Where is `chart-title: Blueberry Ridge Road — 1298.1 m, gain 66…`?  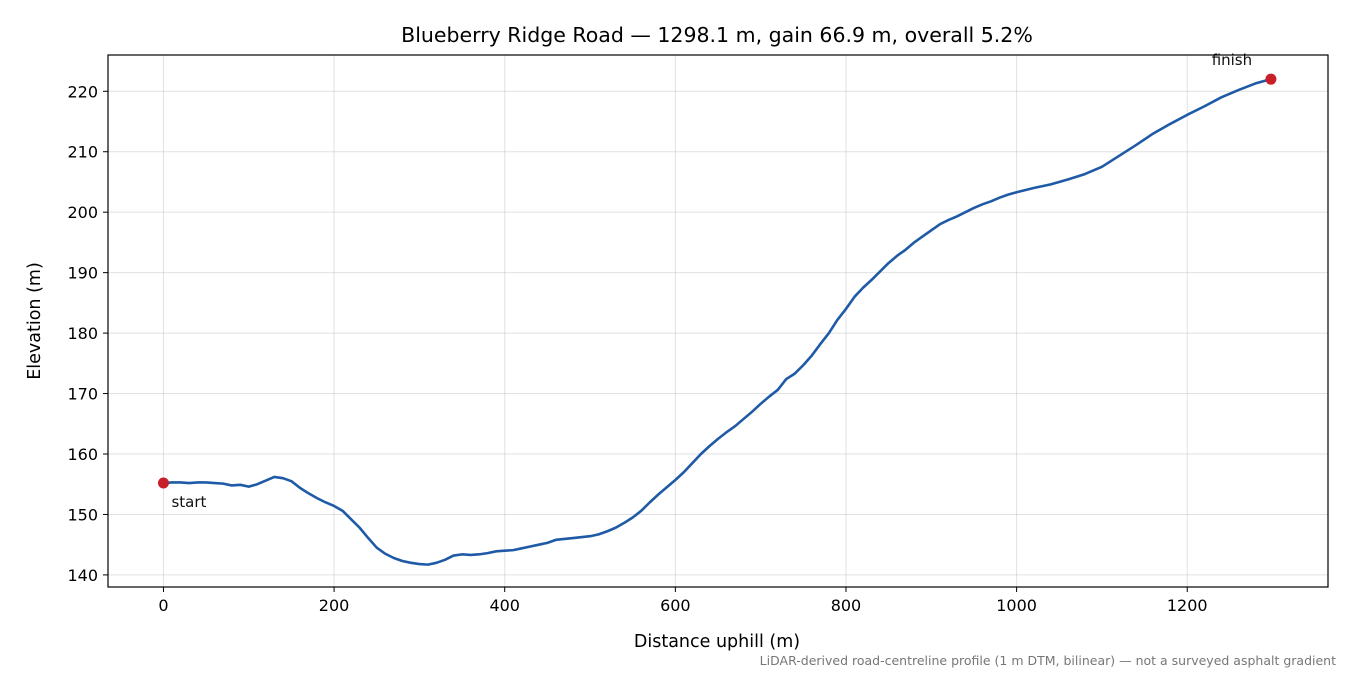 chart-title: Blueberry Ridge Road — 1298.1 m, gain 66… is located at coordinates (717, 35).